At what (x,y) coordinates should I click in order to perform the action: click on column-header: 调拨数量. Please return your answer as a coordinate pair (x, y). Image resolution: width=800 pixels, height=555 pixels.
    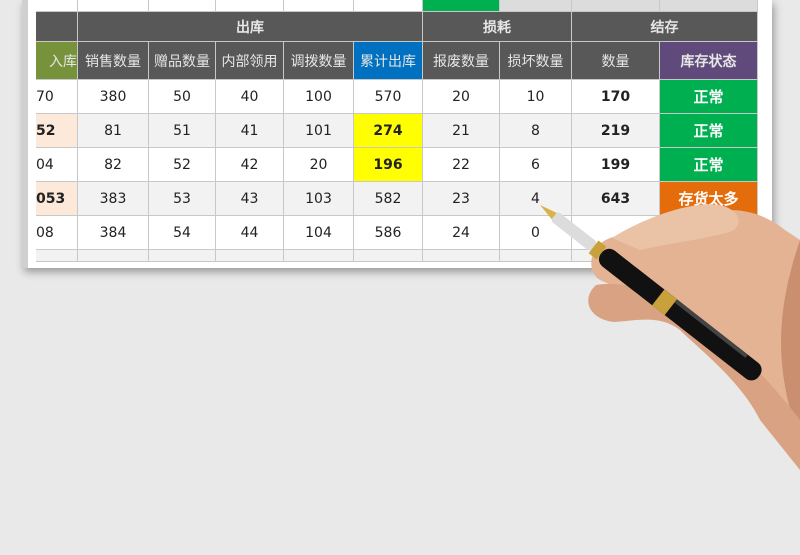
    Looking at the image, I should click on (319, 61).